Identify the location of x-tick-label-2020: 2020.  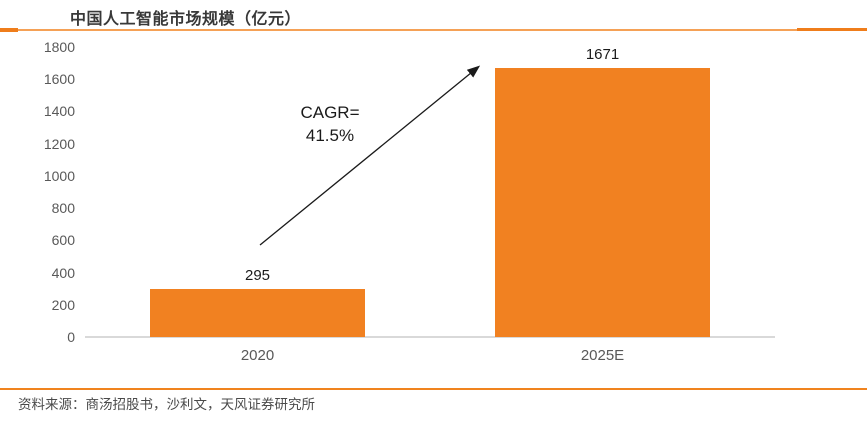
(257, 355).